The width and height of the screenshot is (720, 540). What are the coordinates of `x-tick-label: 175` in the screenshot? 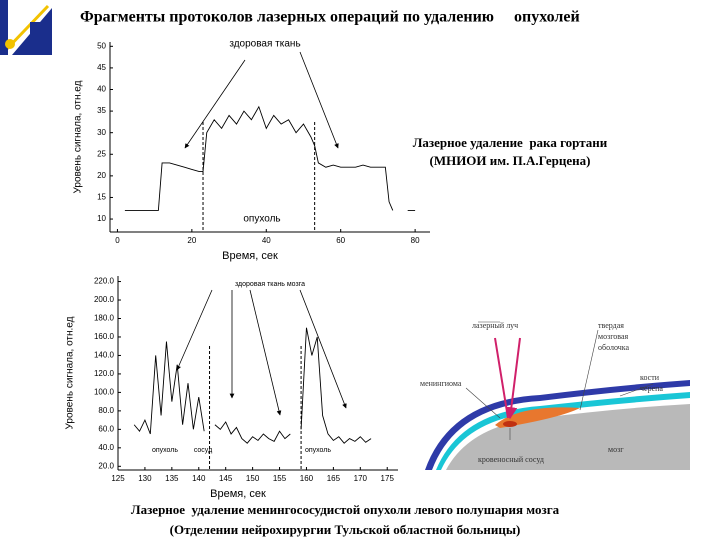 It's located at (388, 478).